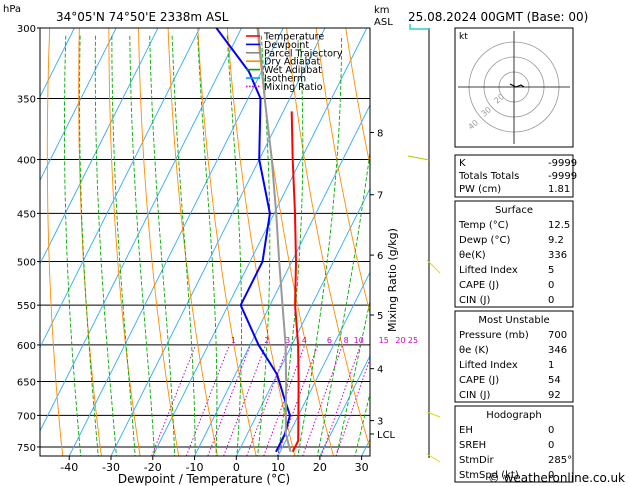  I want to click on stat-value: 12.5, so click(559, 225).